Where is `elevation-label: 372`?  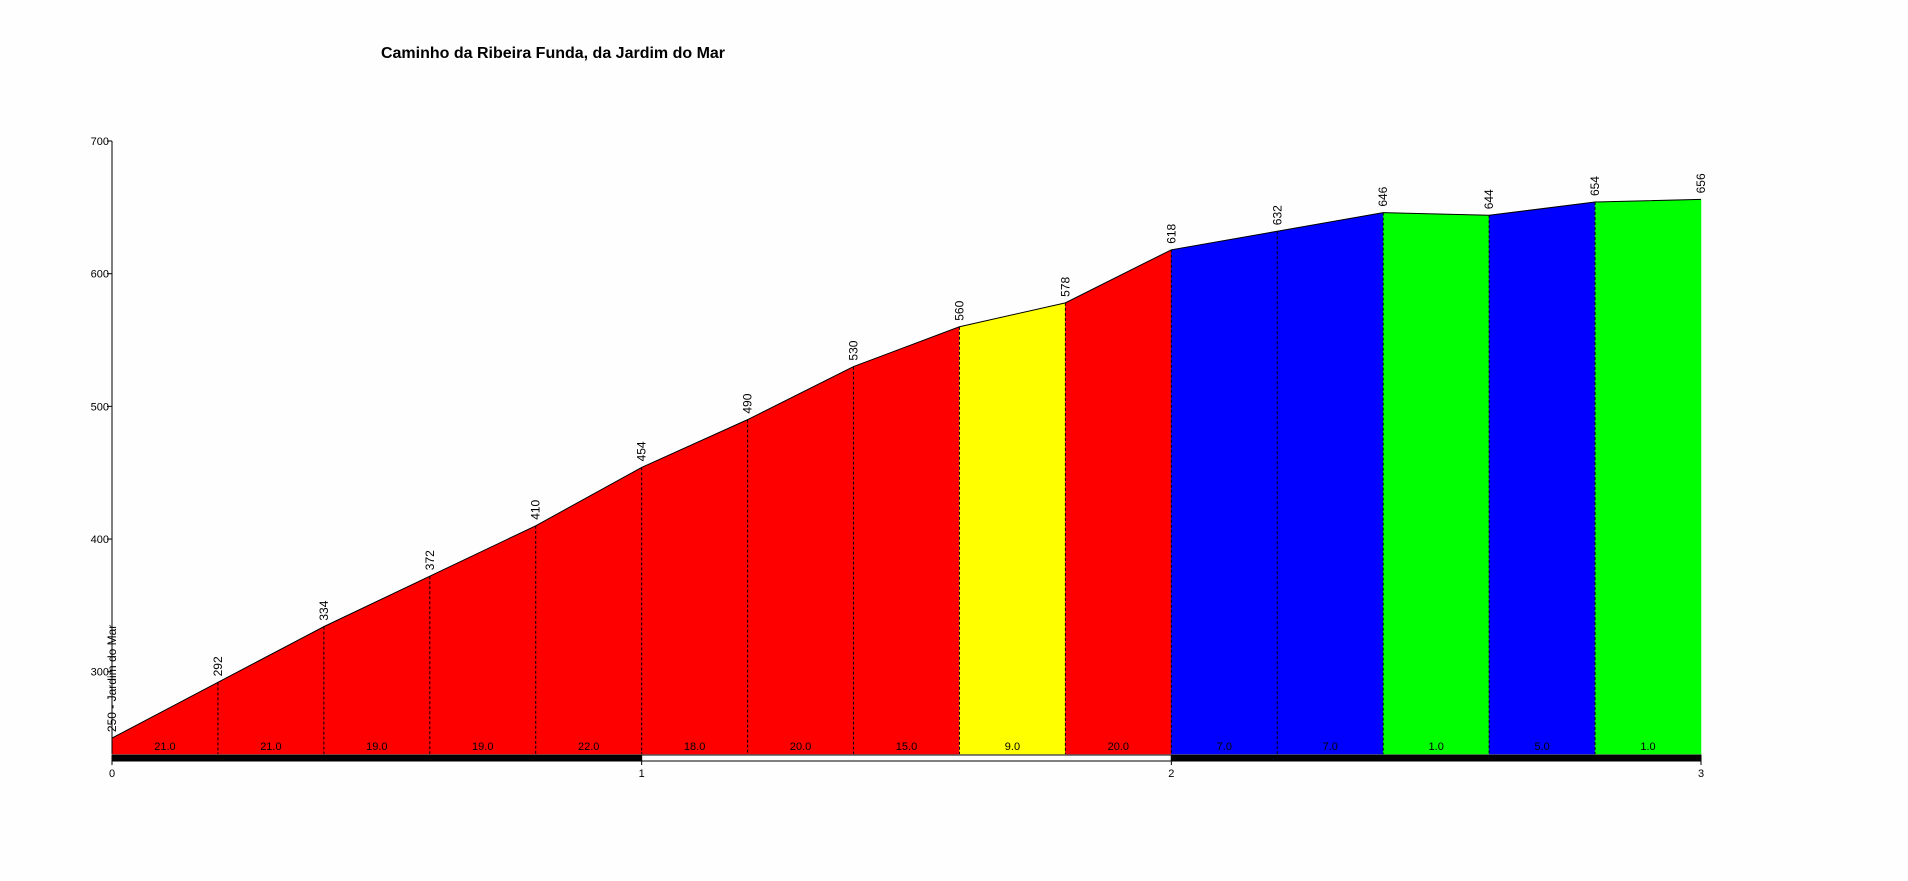
elevation-label: 372 is located at coordinates (430, 560).